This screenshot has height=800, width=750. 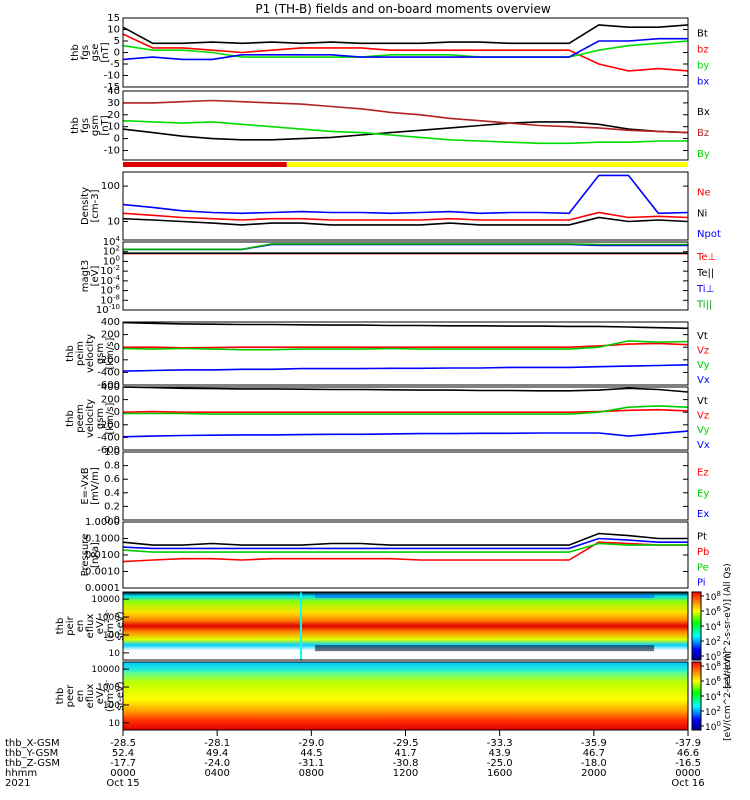 What do you see at coordinates (311, 763) in the screenshot?
I see `xaxis-value: -31.1` at bounding box center [311, 763].